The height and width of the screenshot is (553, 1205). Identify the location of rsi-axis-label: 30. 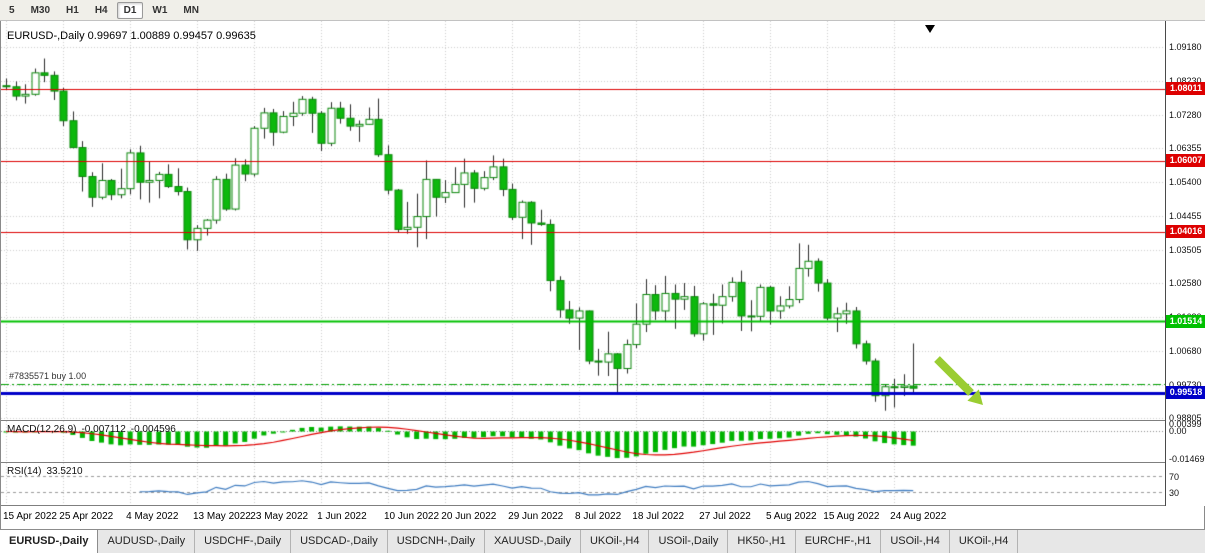
(1174, 492).